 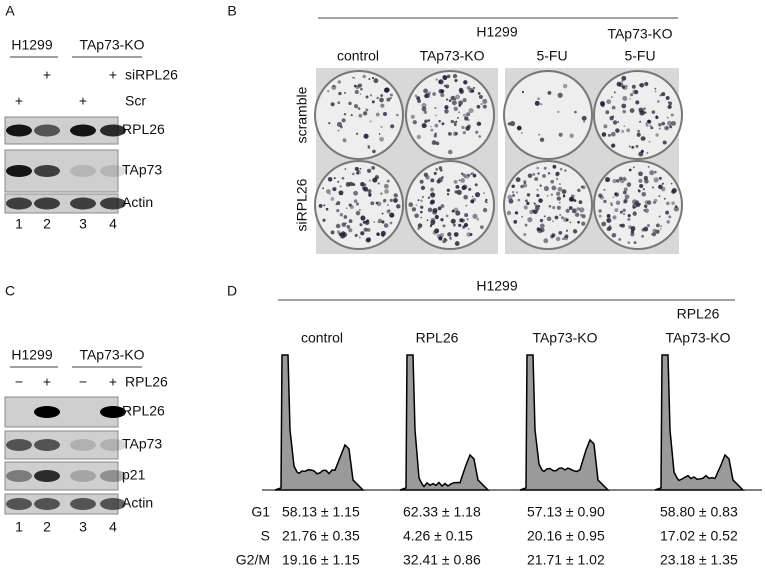 What do you see at coordinates (146, 382) in the screenshot?
I see `treatment-label: RPL26` at bounding box center [146, 382].